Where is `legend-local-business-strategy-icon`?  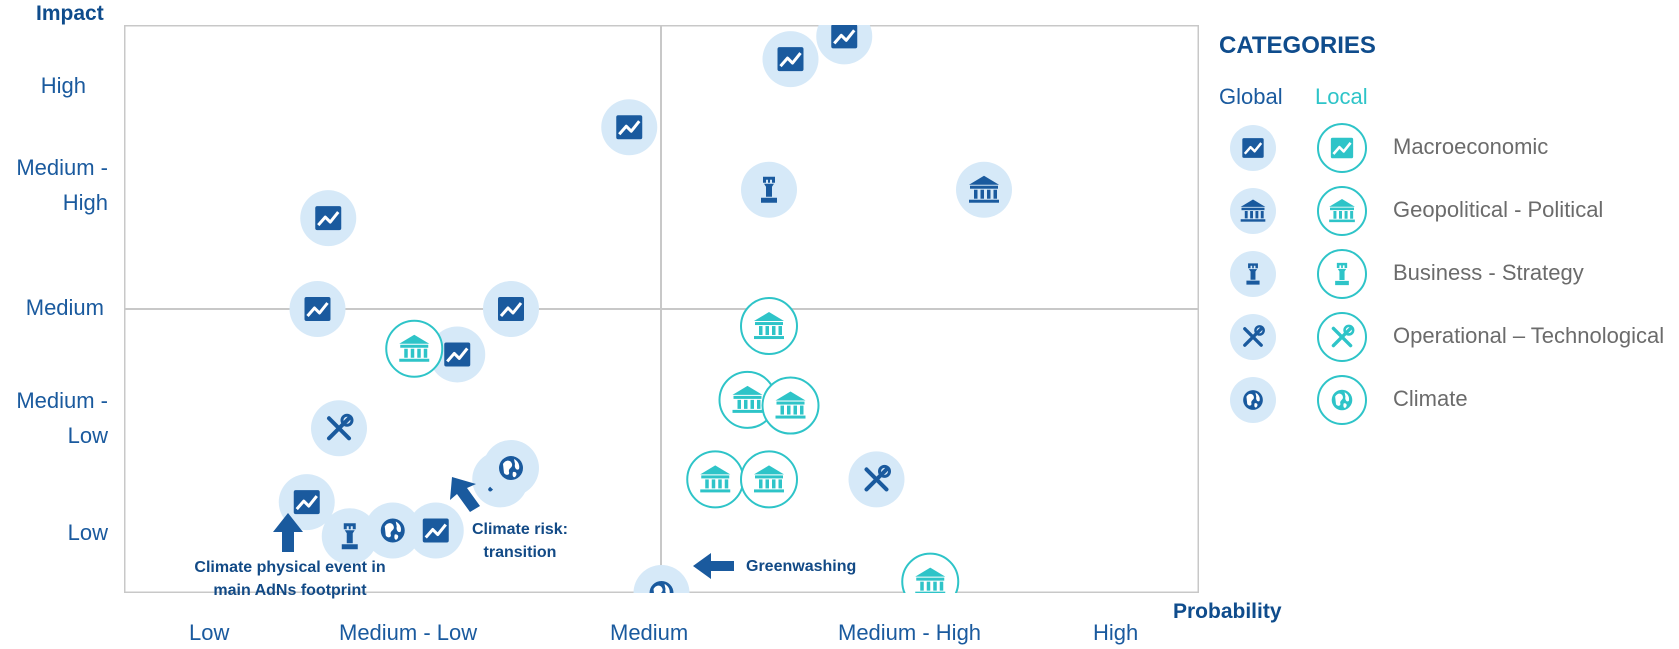
legend-local-business-strategy-icon is located at coordinates (1342, 274).